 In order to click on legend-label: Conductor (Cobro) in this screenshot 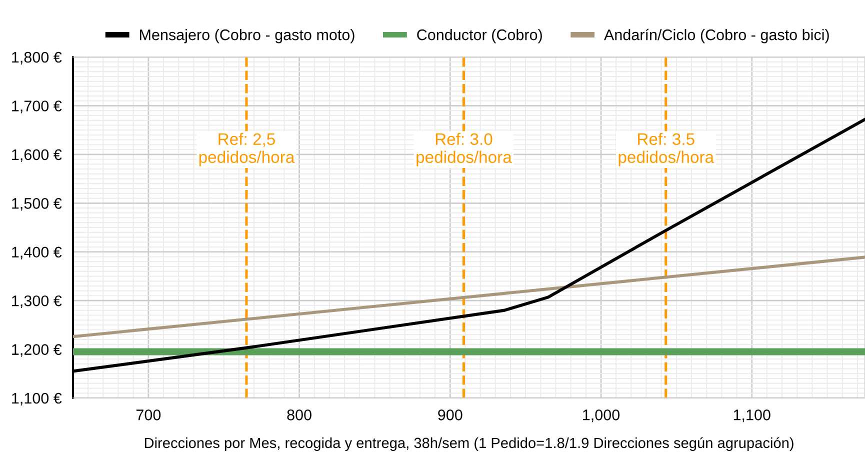, I will do `click(479, 36)`.